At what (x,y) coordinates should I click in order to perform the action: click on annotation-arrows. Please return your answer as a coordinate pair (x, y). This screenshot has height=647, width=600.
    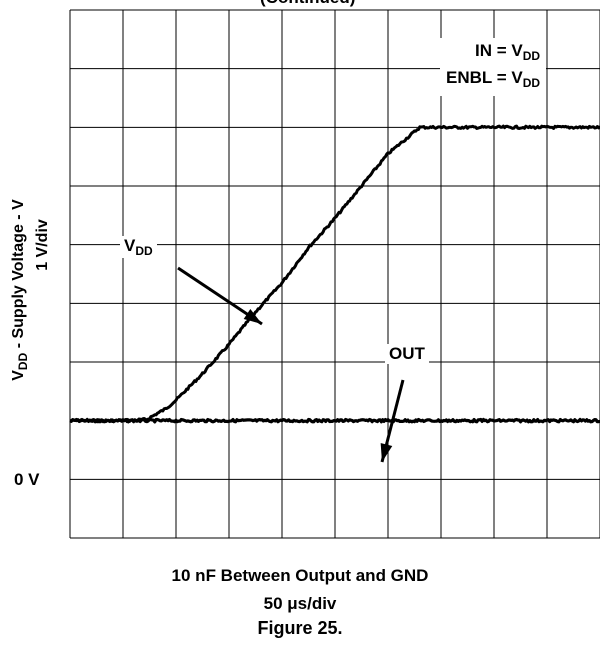
    Looking at the image, I should click on (291, 364).